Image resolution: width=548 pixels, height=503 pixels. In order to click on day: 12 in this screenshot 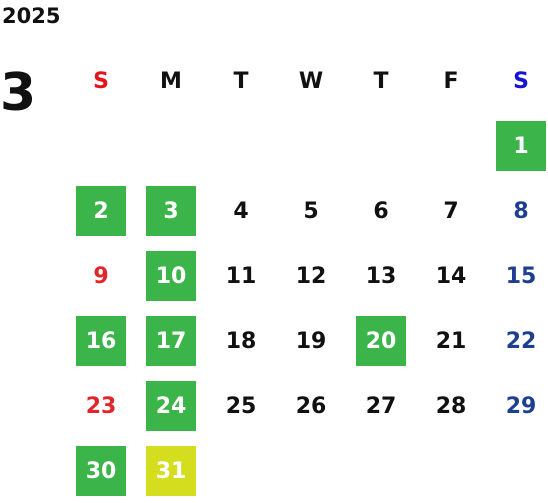, I will do `click(311, 276)`.